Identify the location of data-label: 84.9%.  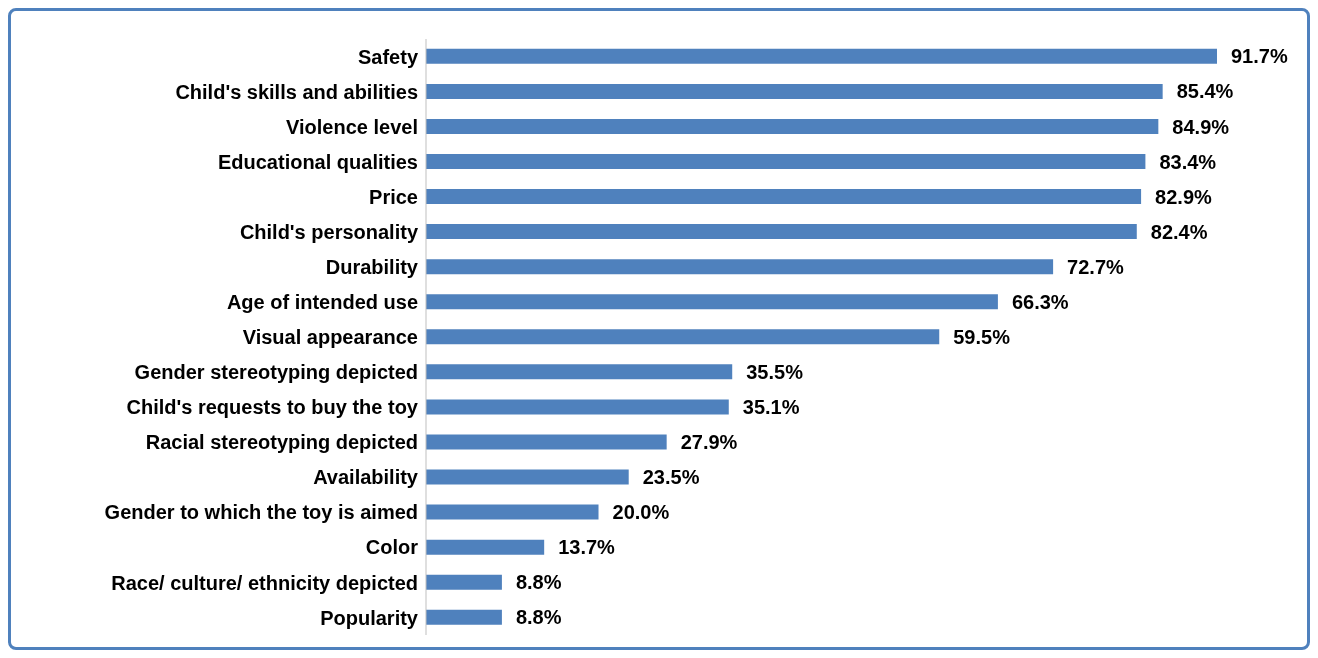
(1201, 126).